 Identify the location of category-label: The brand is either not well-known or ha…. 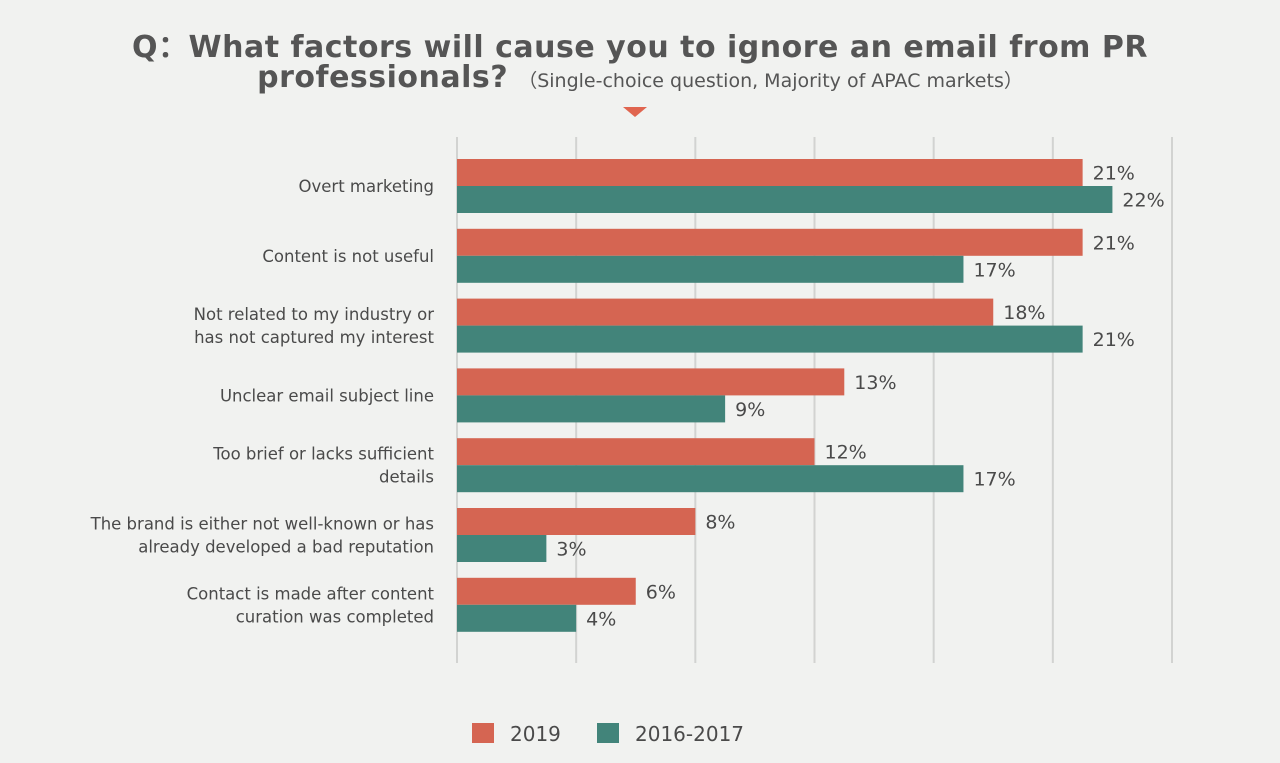
(262, 536).